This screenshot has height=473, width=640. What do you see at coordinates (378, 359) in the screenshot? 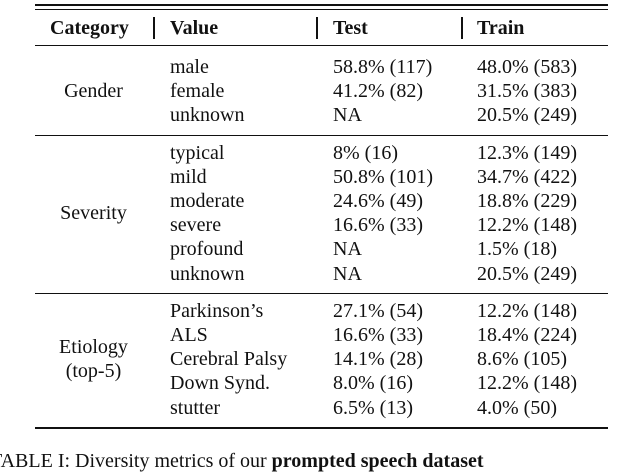
I see `test-cell: 14.1% (28)` at bounding box center [378, 359].